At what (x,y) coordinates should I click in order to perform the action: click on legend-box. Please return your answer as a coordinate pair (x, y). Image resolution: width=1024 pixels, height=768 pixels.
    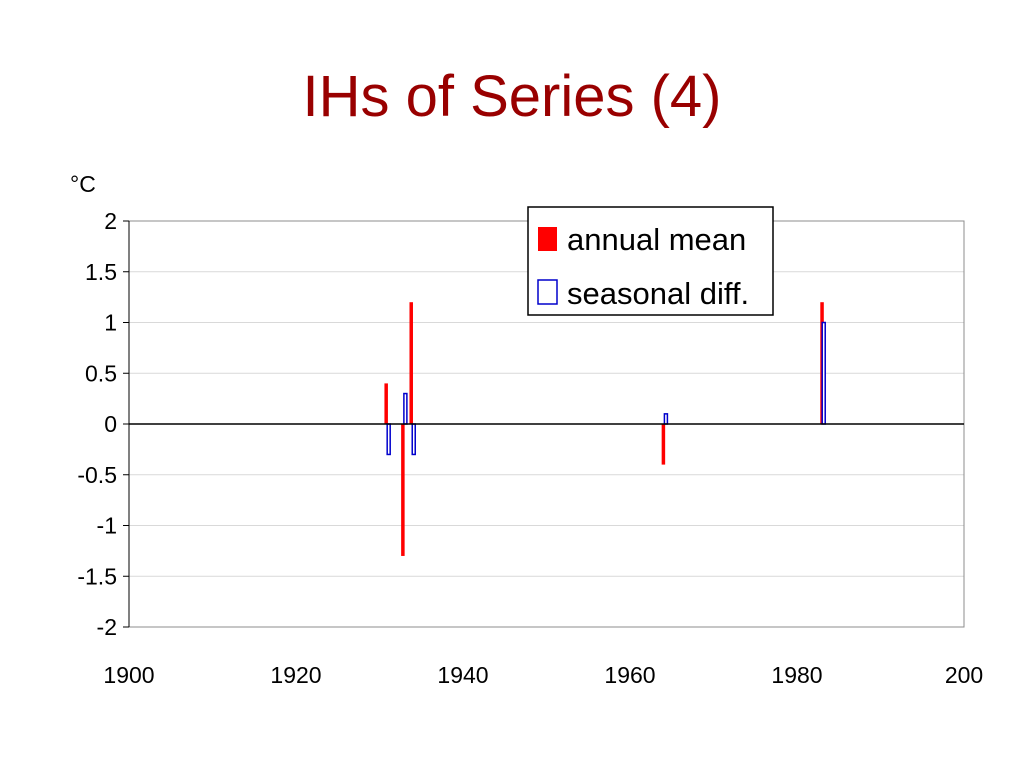
    Looking at the image, I should click on (650, 261).